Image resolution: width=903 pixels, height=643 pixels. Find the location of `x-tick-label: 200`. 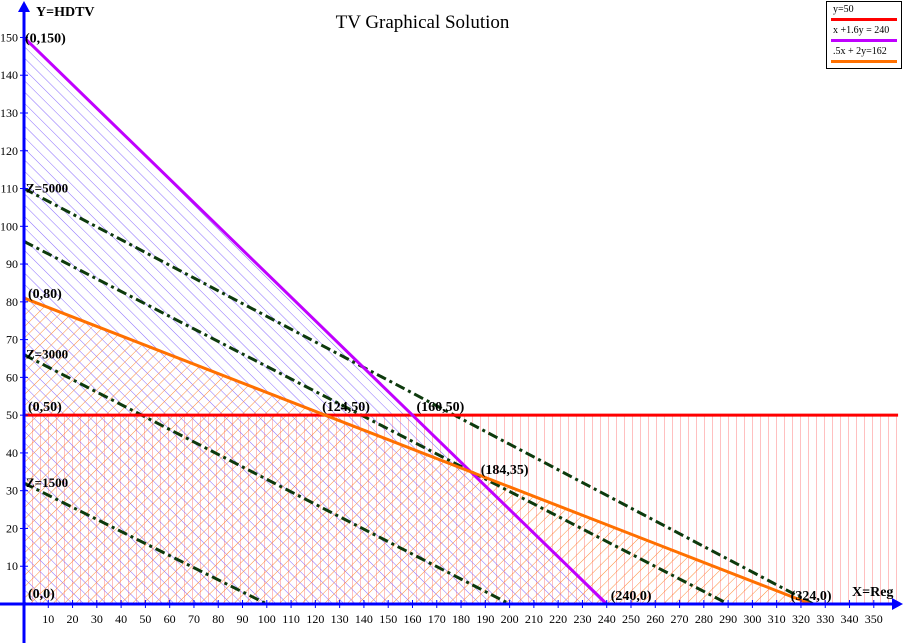

x-tick-label: 200 is located at coordinates (510, 619).